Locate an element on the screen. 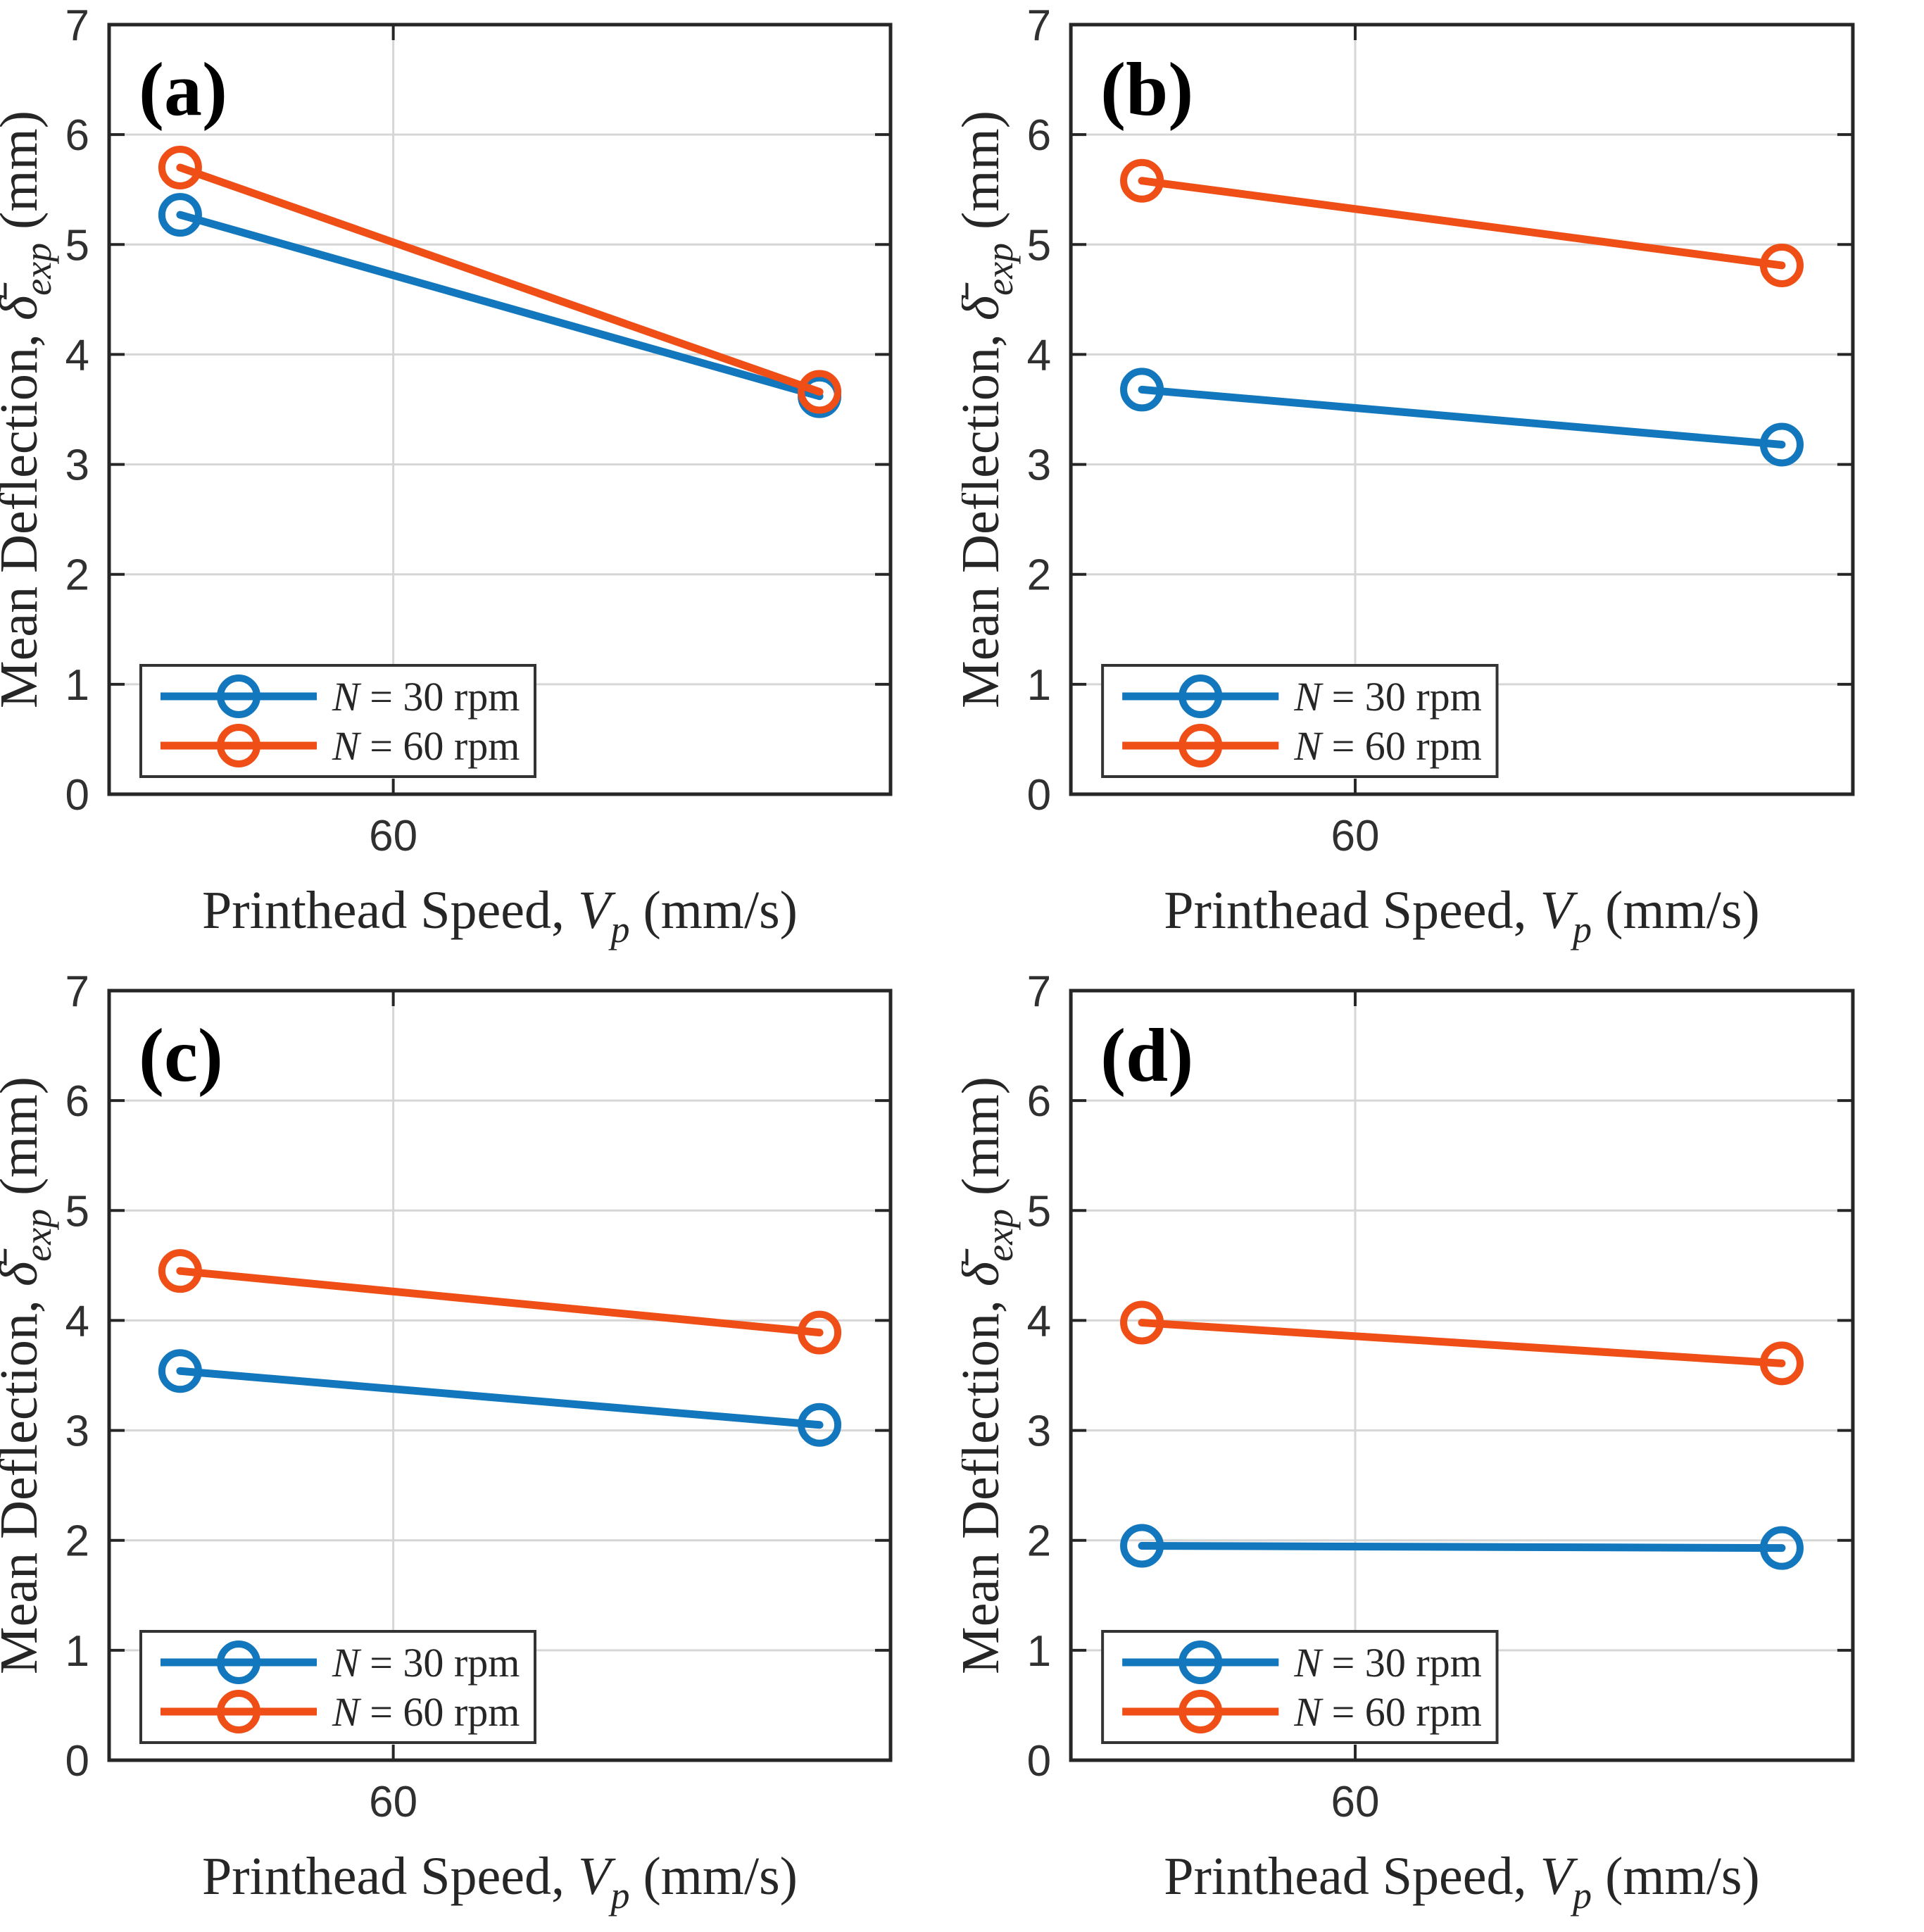 The width and height of the screenshot is (1924, 1932). panel-label: (a) is located at coordinates (183, 90).